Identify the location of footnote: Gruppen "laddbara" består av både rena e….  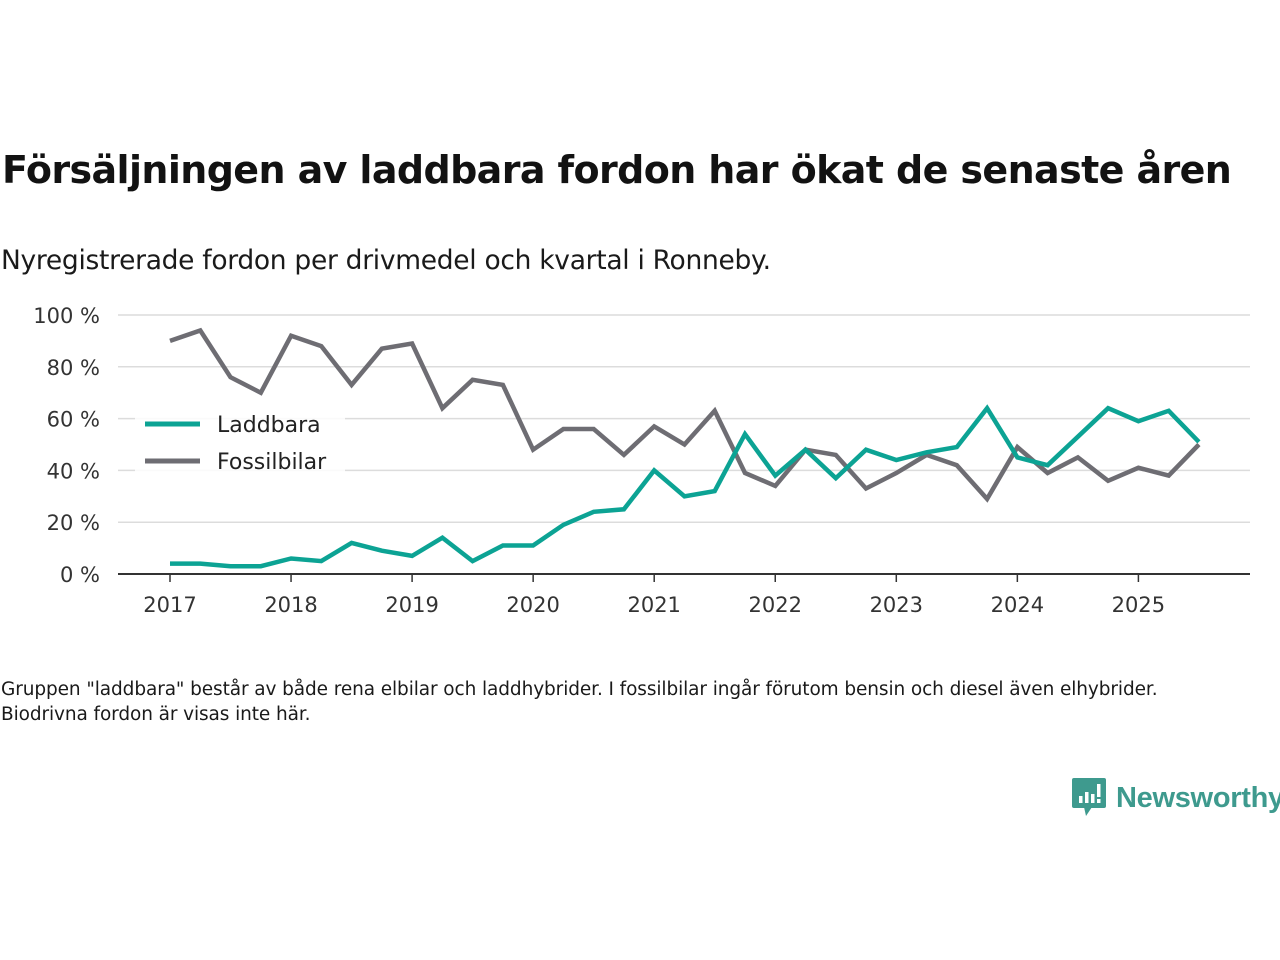
(579, 702).